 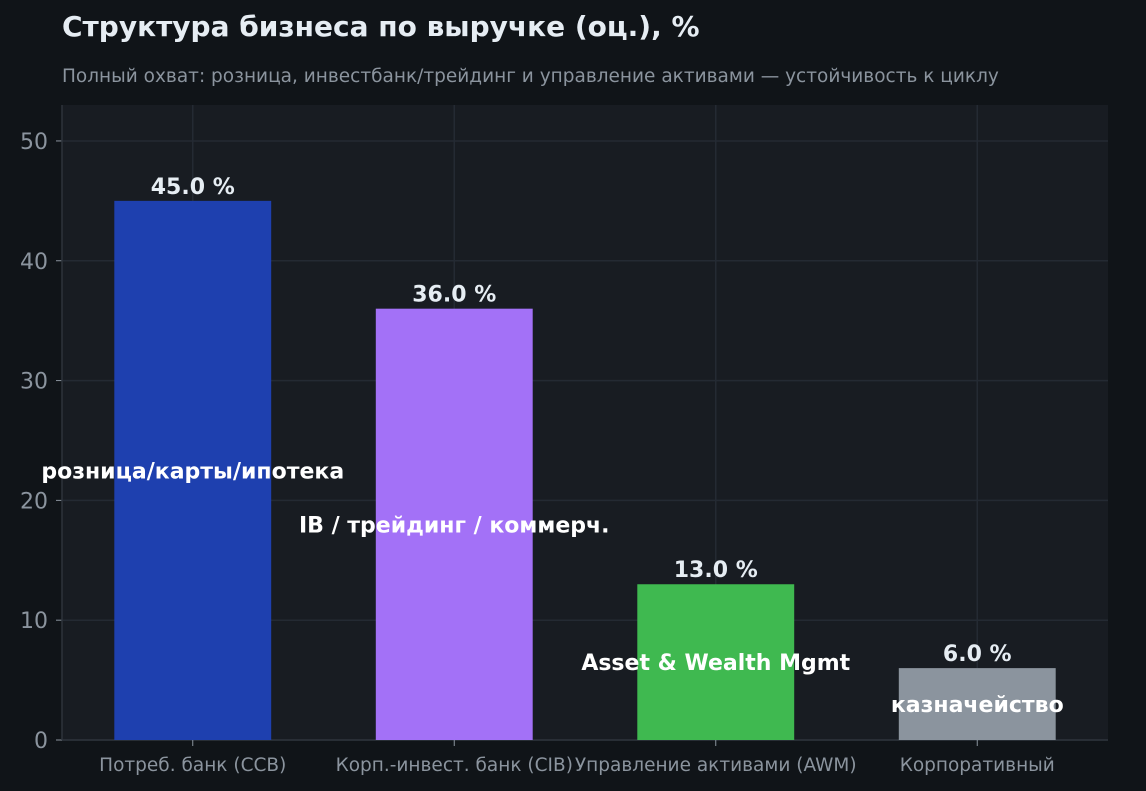 What do you see at coordinates (716, 570) in the screenshot?
I see `data-label: 13.0 %` at bounding box center [716, 570].